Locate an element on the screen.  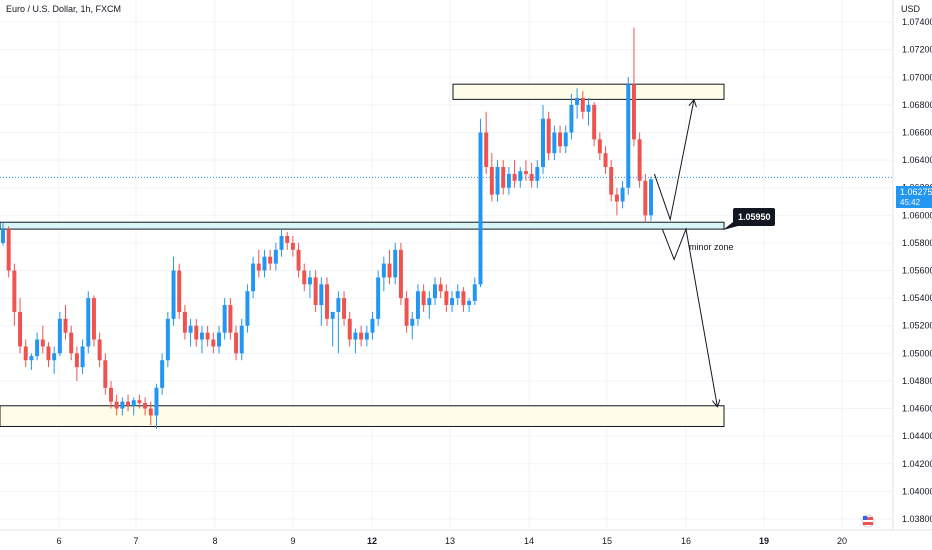
price-tick-9: 1.05600 is located at coordinates (917, 271).